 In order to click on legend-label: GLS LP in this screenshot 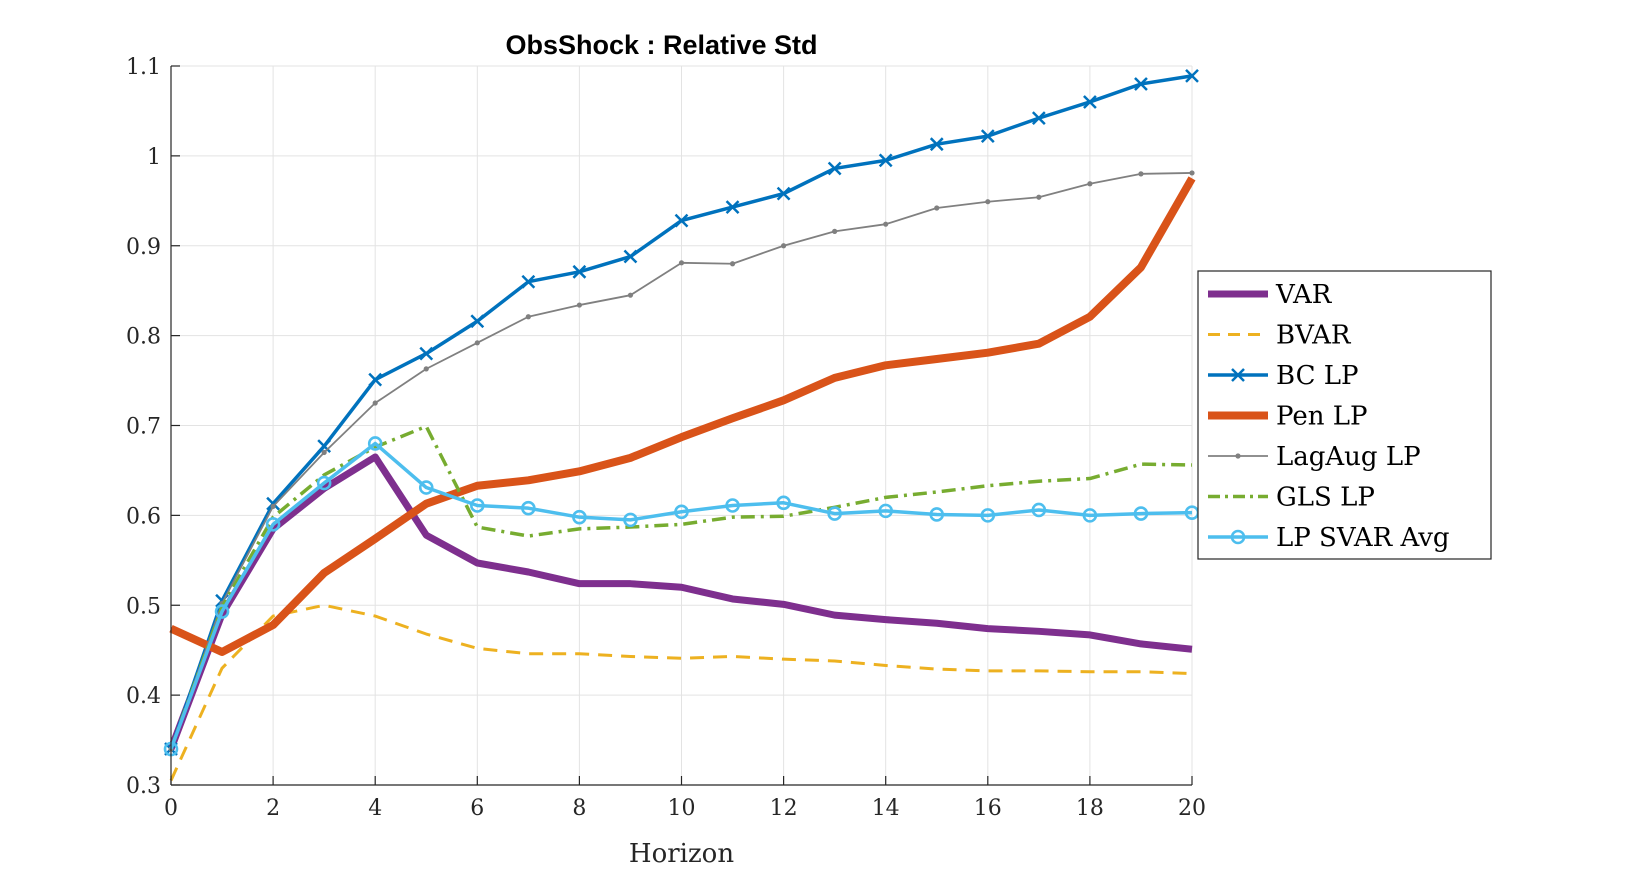, I will do `click(1325, 498)`.